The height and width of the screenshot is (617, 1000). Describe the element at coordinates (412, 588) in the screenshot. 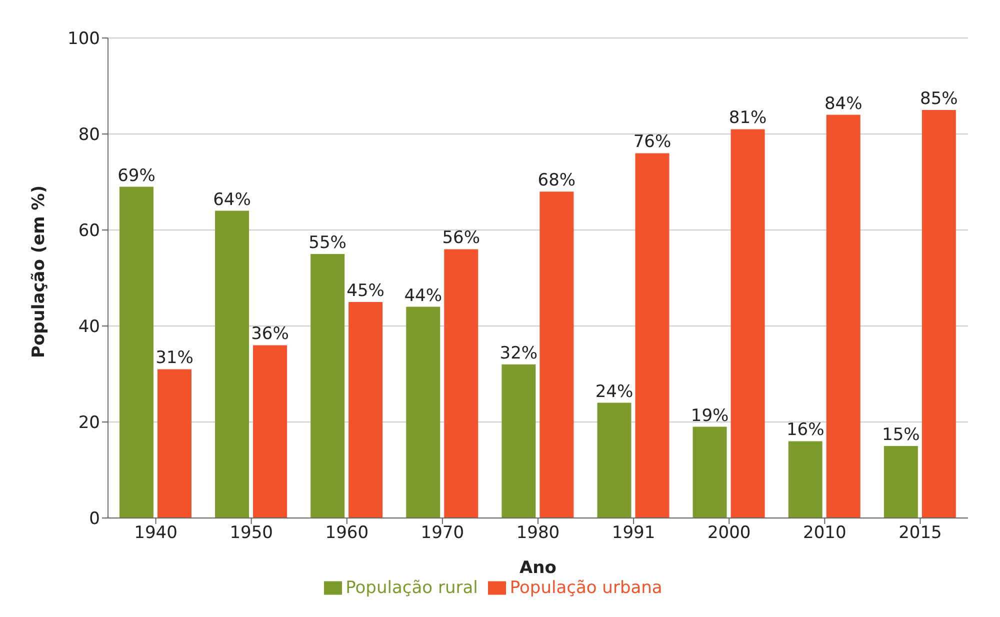

I see `legend-label: População rural` at that location.